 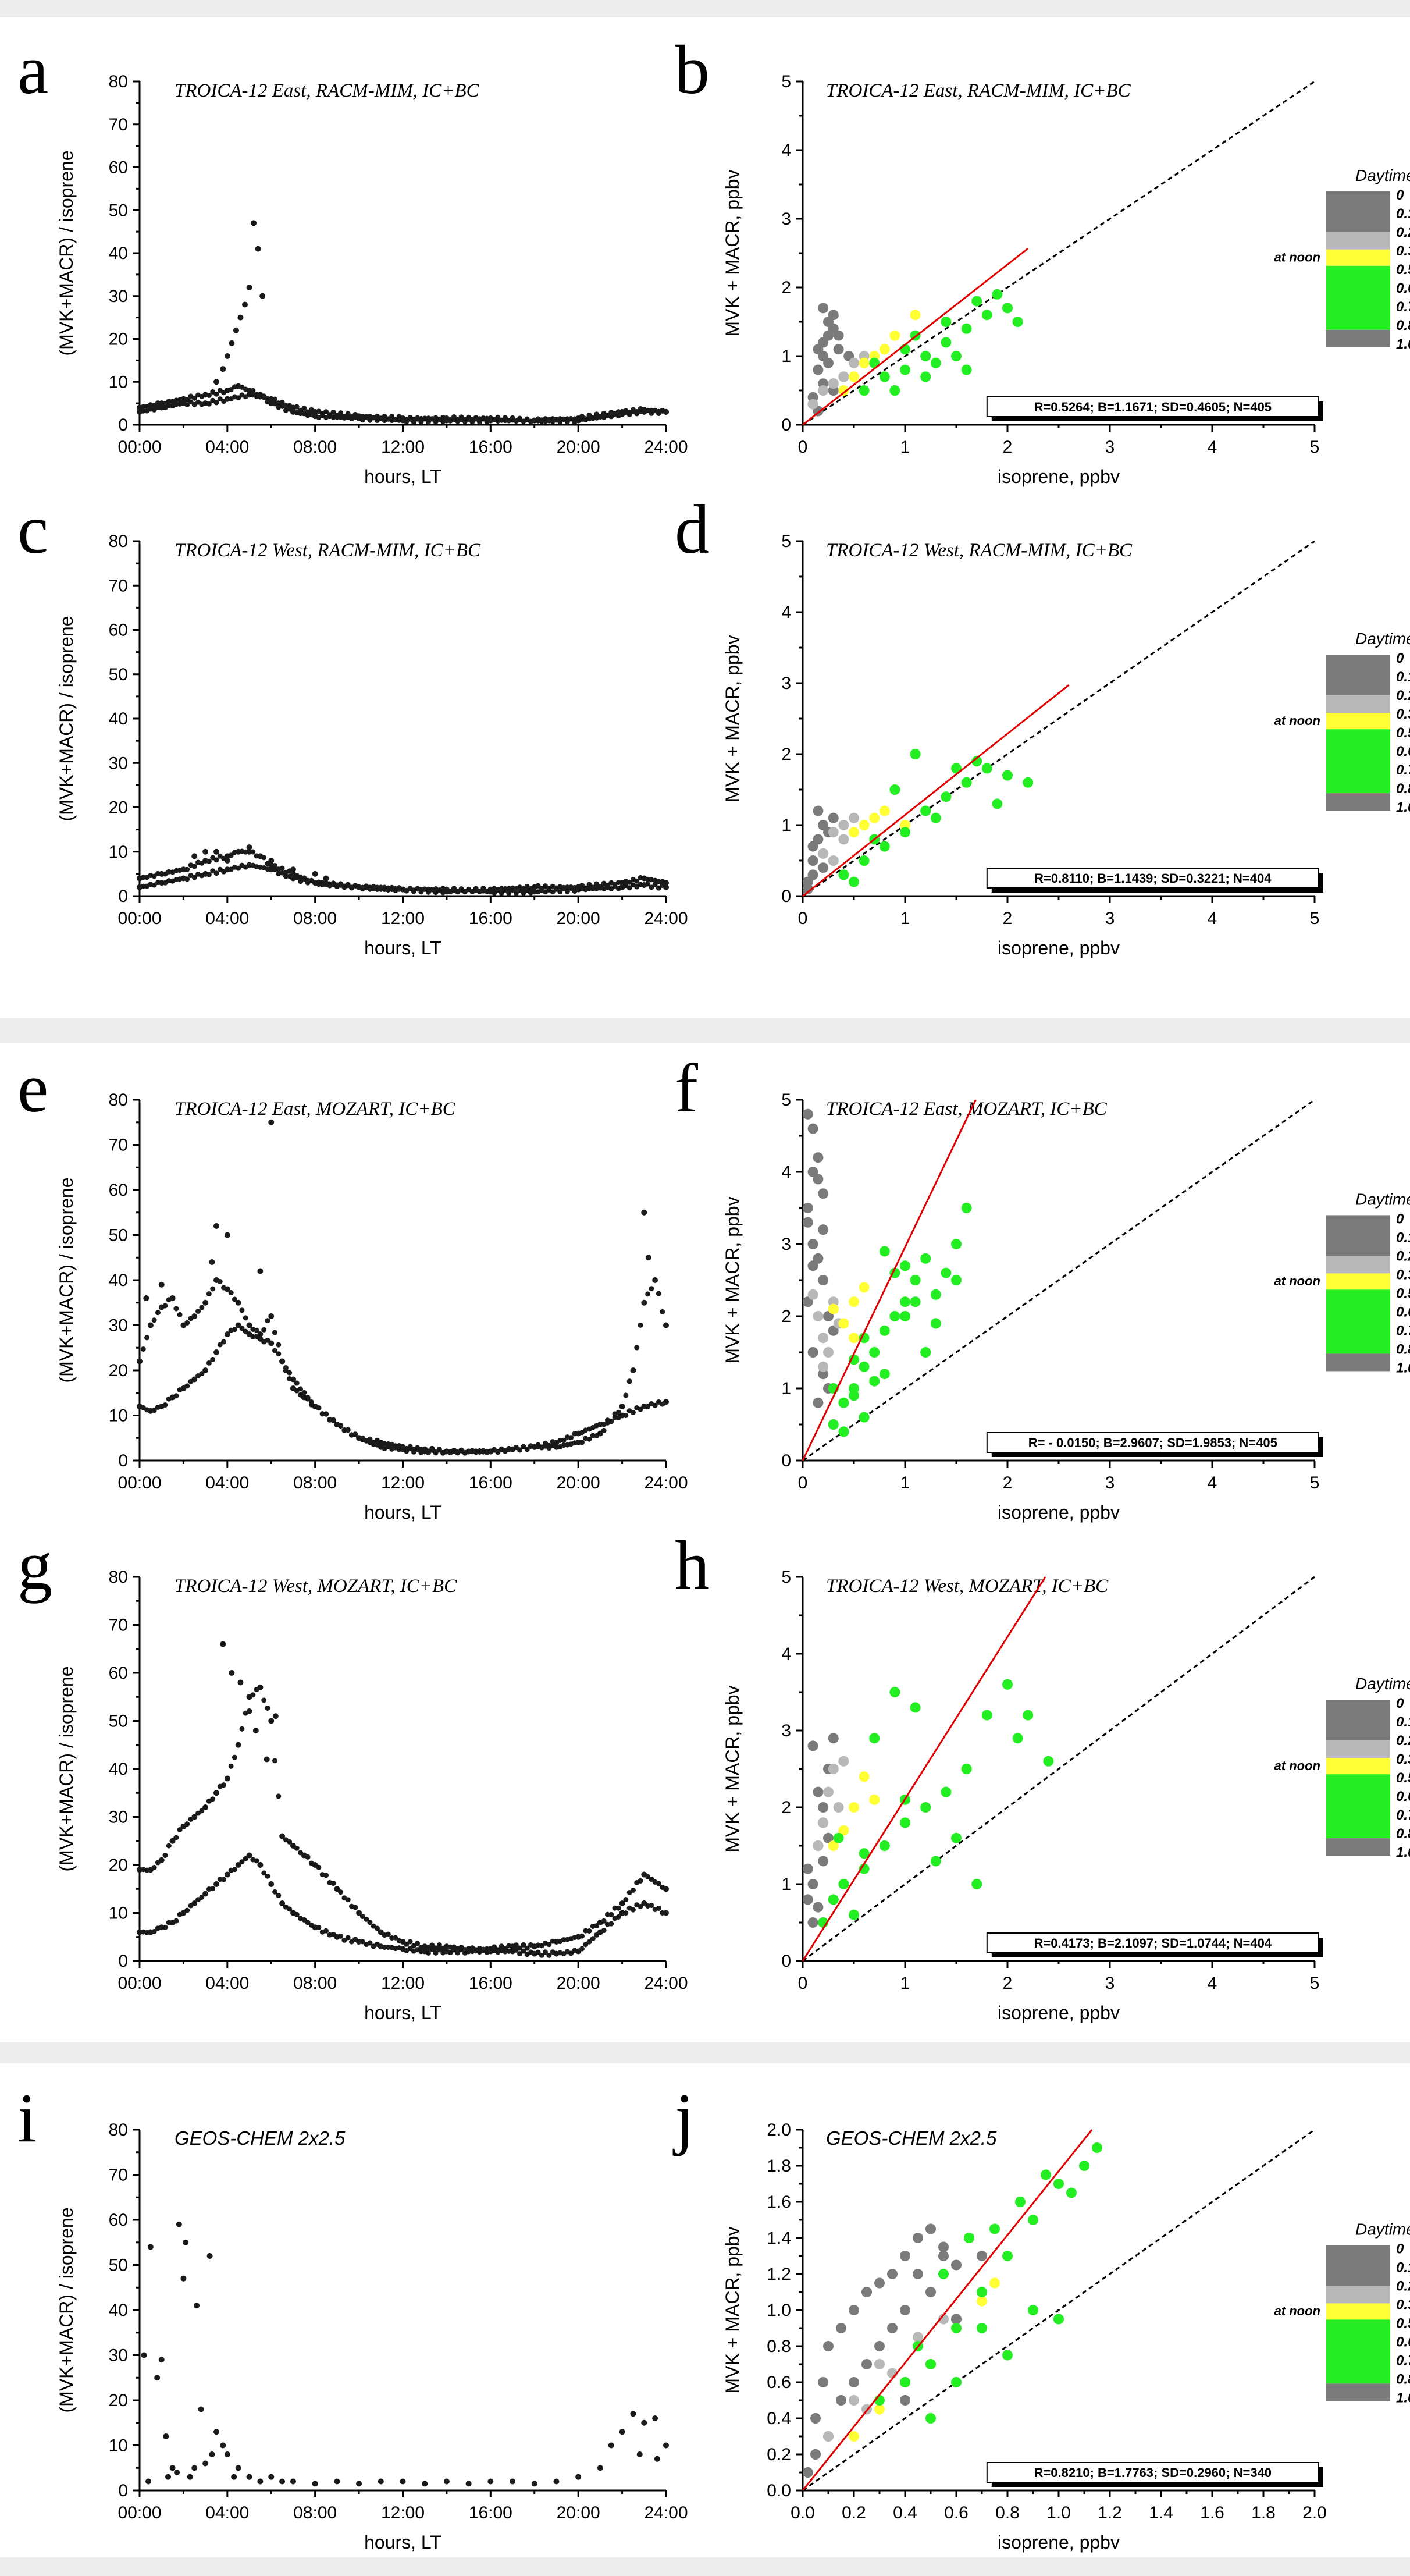 I want to click on x-tick-label: 1, so click(x=905, y=447).